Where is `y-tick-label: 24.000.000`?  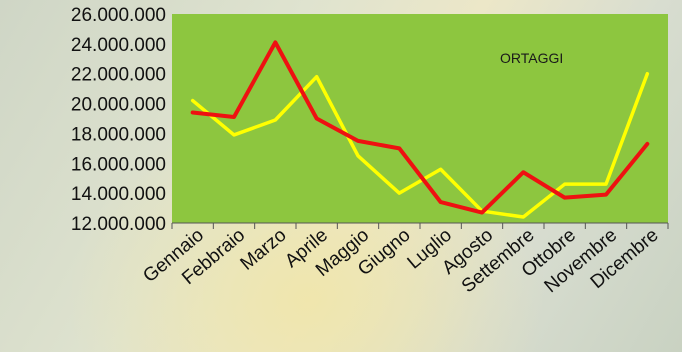
y-tick-label: 24.000.000 is located at coordinates (118, 45).